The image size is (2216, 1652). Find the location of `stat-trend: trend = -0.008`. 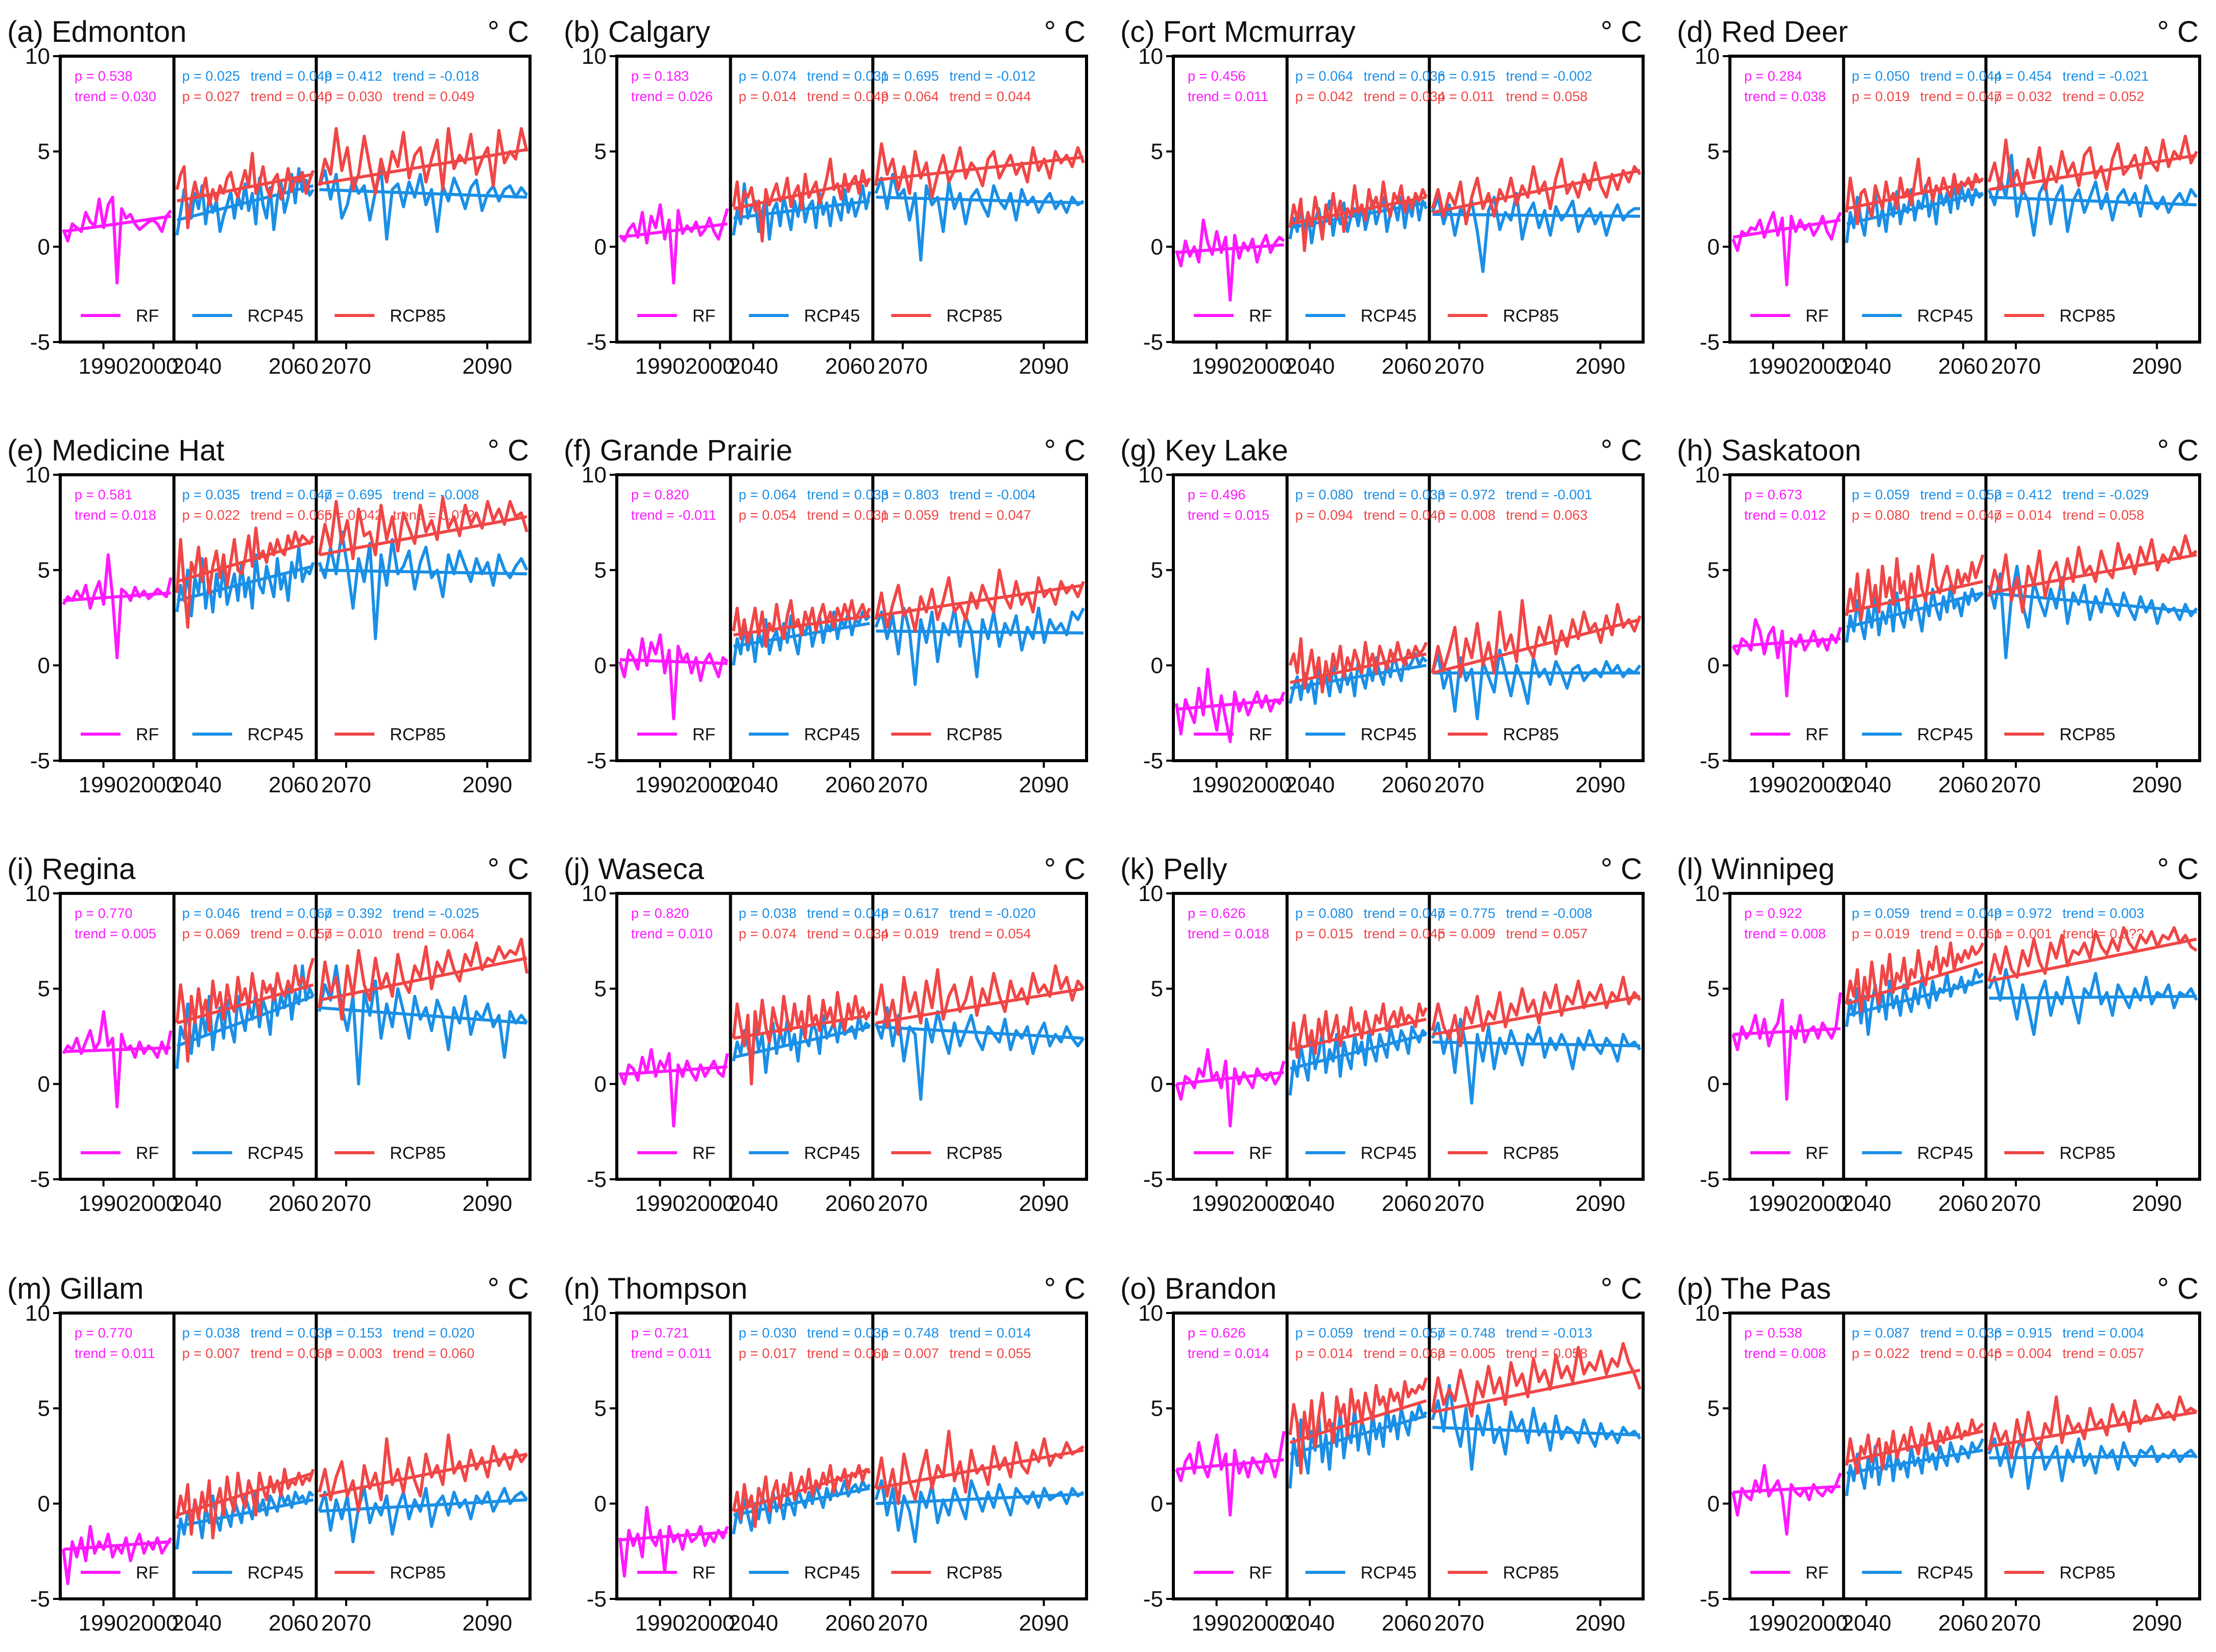

stat-trend: trend = -0.008 is located at coordinates (1549, 913).